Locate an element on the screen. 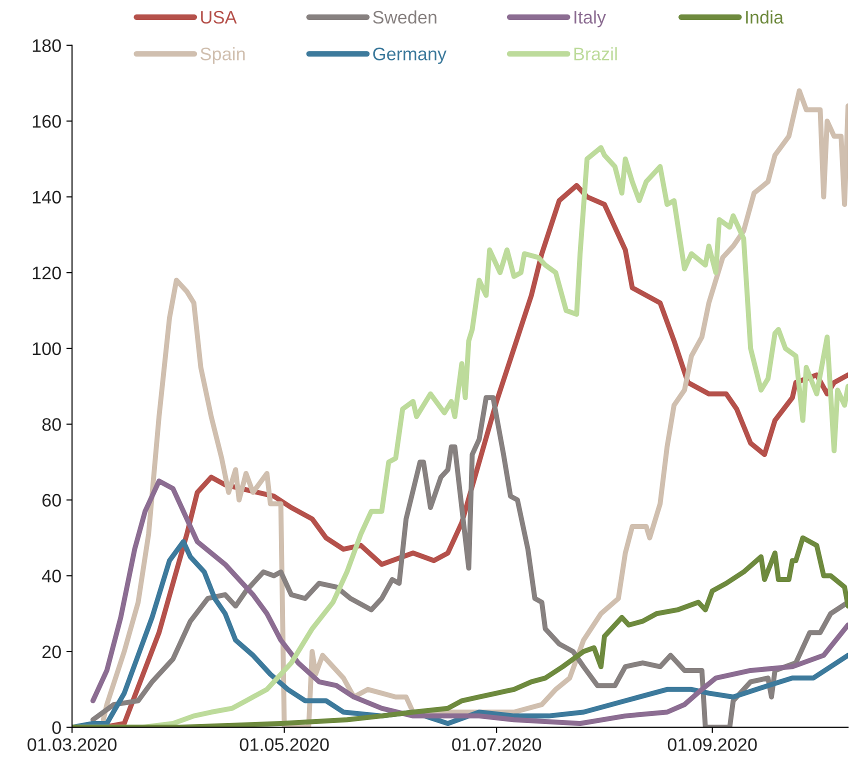 This screenshot has width=868, height=768. legend-label: India is located at coordinates (765, 17).